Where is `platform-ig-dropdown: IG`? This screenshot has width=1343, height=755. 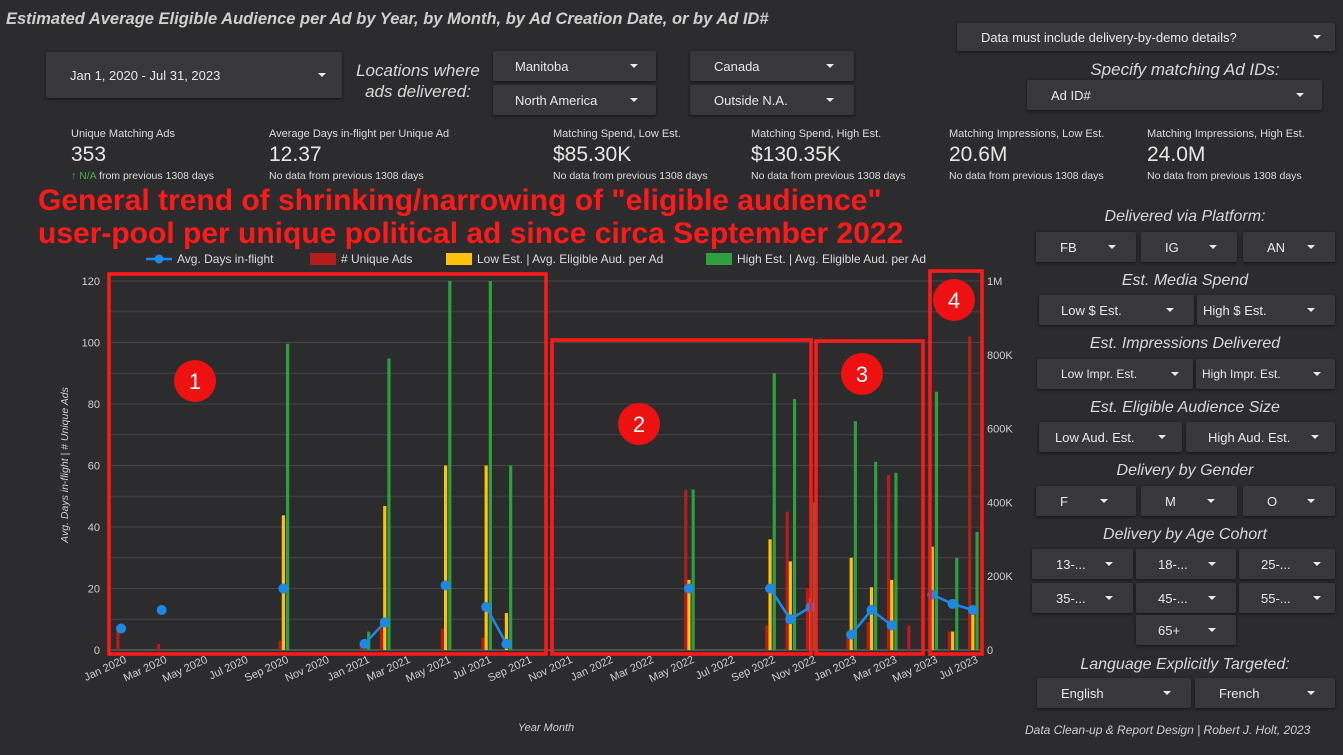 platform-ig-dropdown: IG is located at coordinates (1189, 247).